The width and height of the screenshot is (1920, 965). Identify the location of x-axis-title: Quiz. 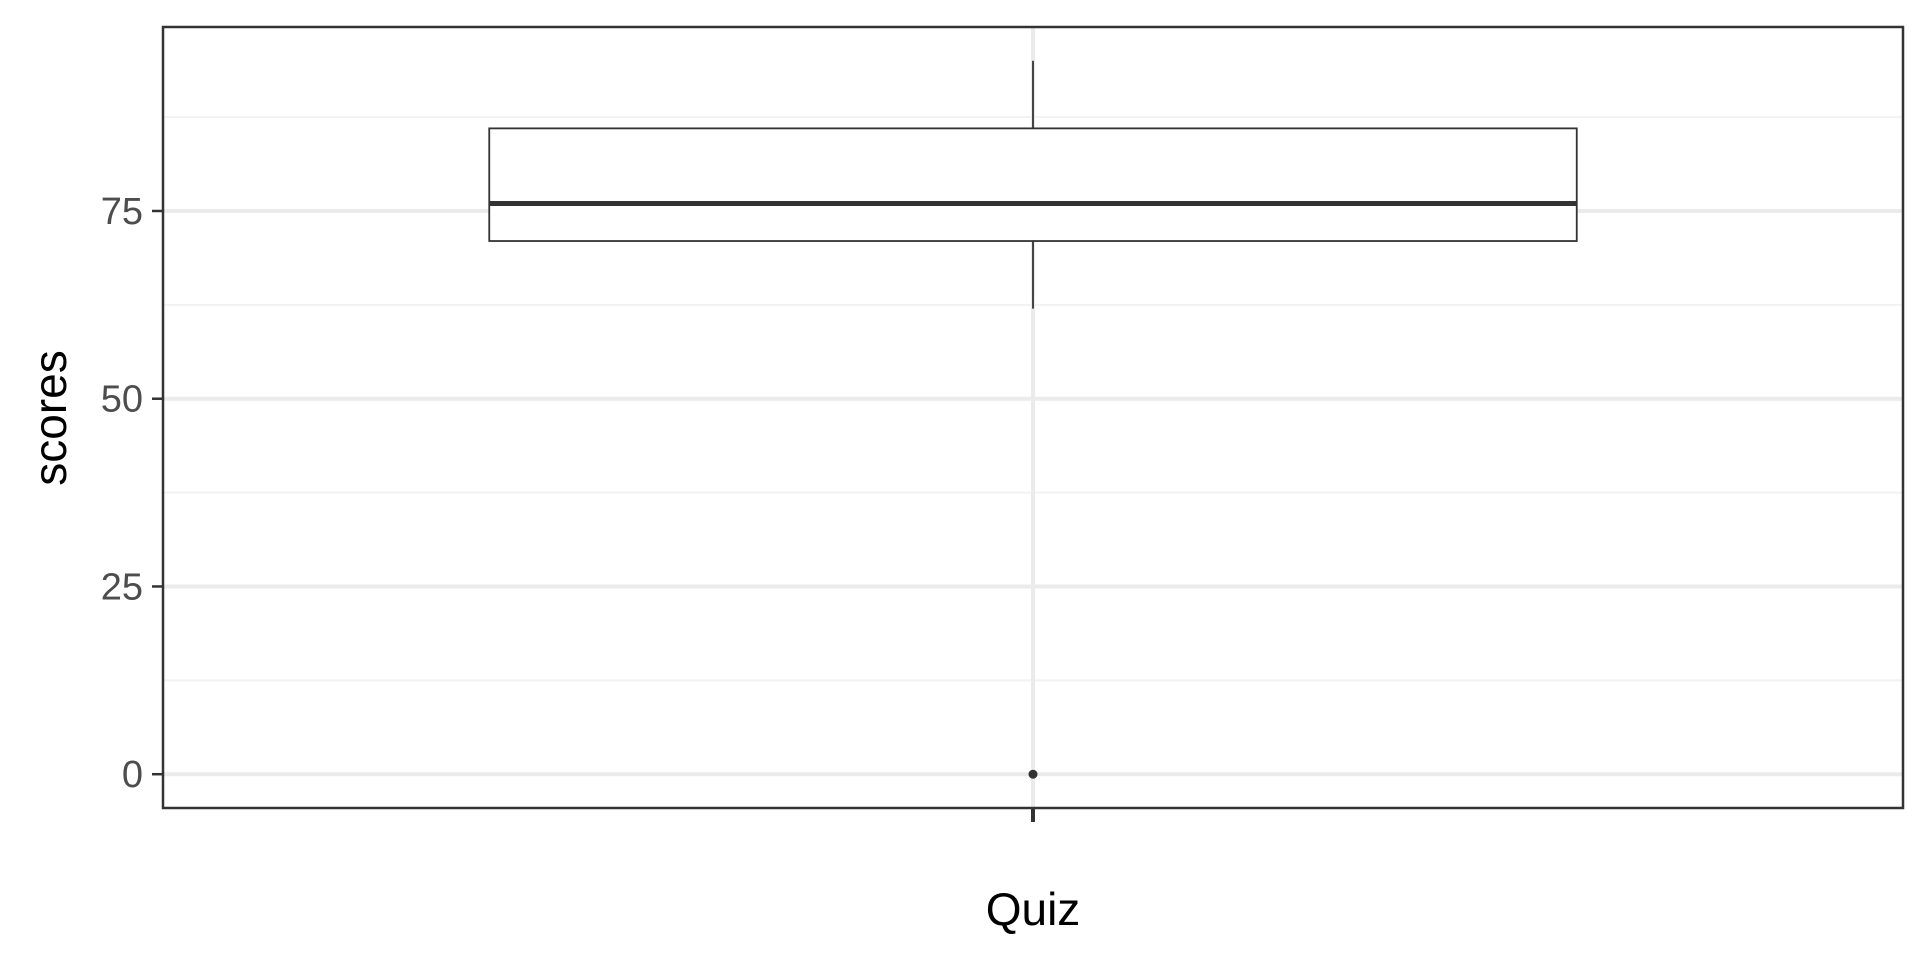
(1033, 909).